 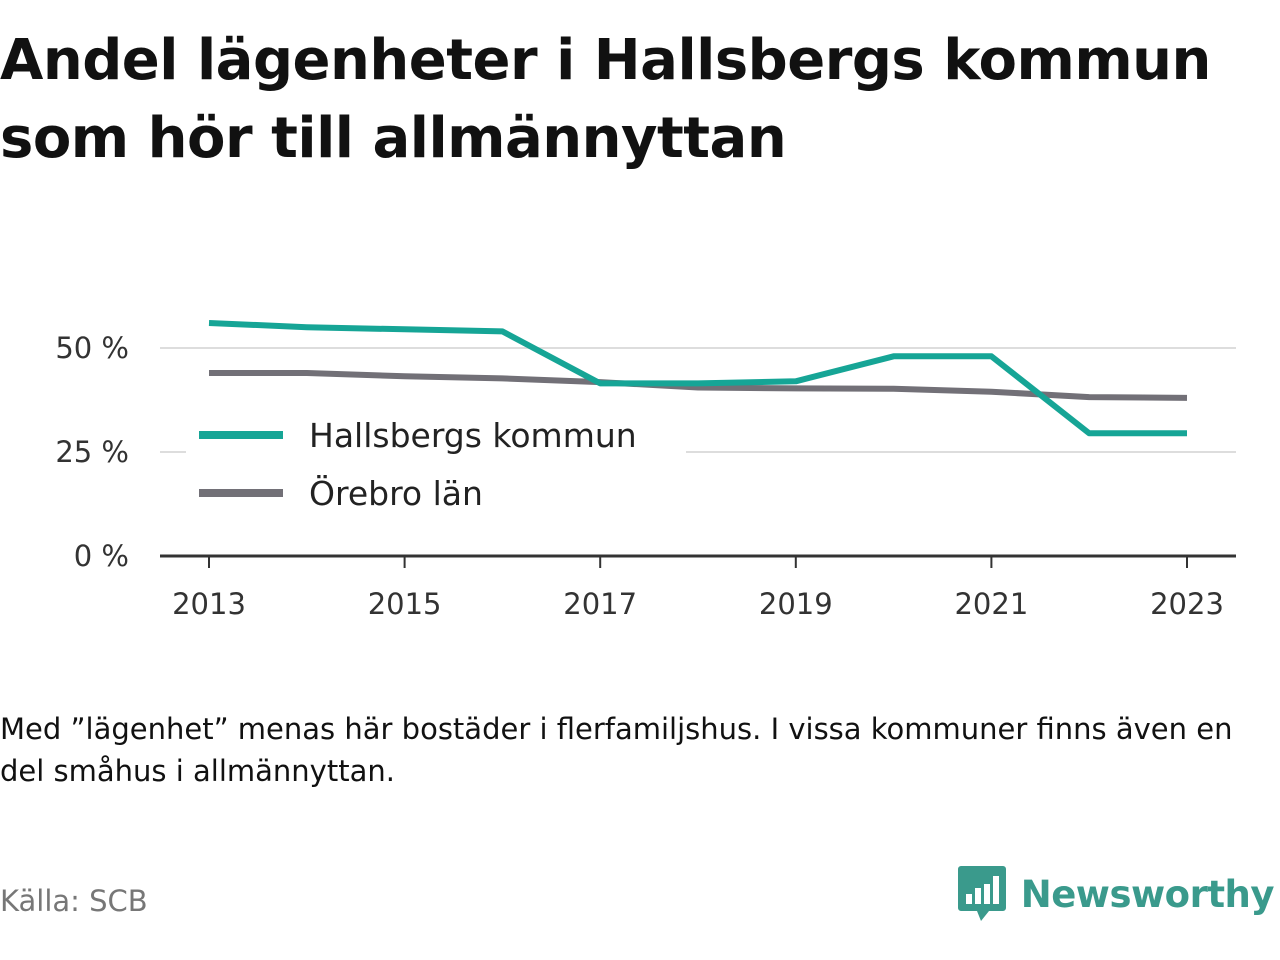 What do you see at coordinates (473, 435) in the screenshot?
I see `legend-label: Hallsbergs kommun` at bounding box center [473, 435].